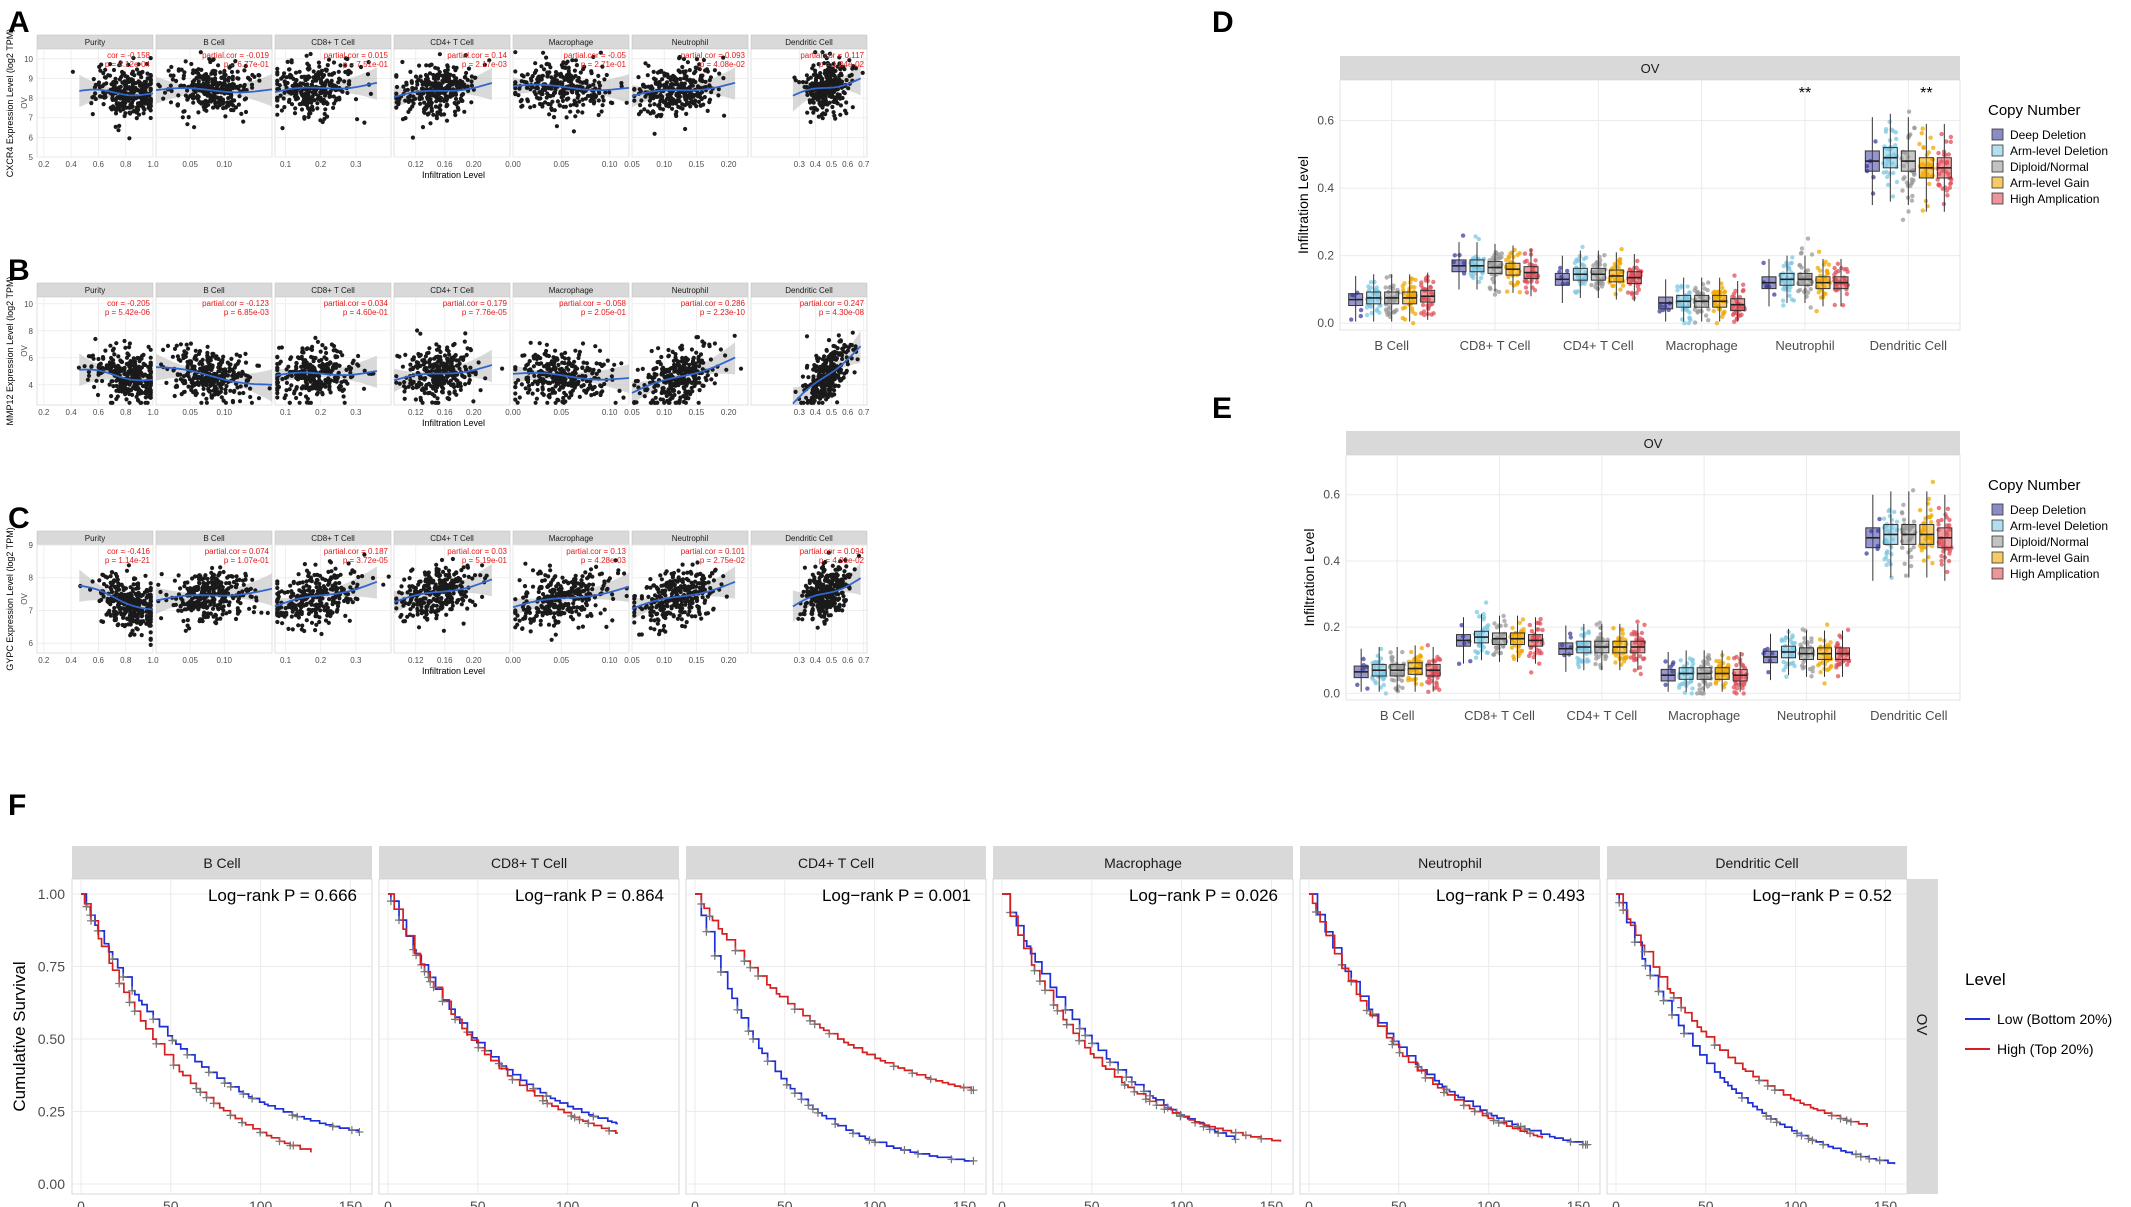  Describe the element at coordinates (604, 312) in the screenshot. I see `p-value-label: p = 2.05e-01` at that location.